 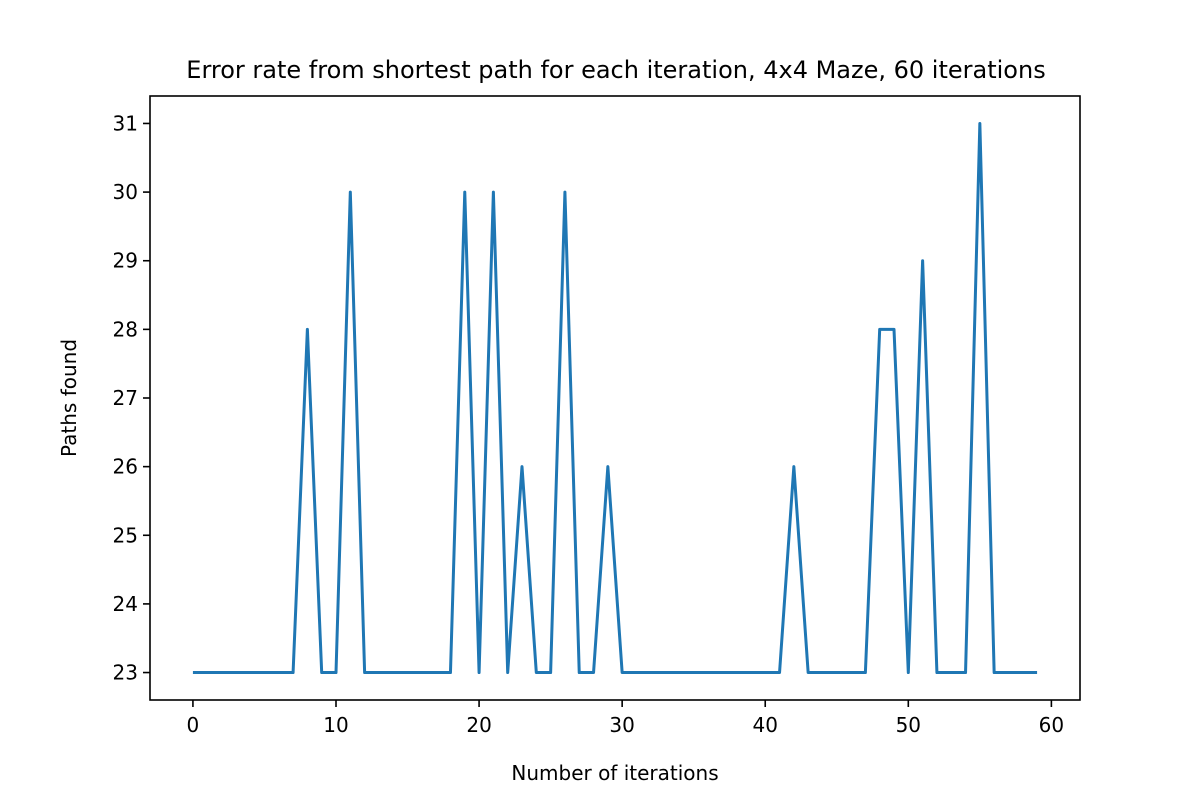 I want to click on y-tick-label: 28, so click(x=125, y=329).